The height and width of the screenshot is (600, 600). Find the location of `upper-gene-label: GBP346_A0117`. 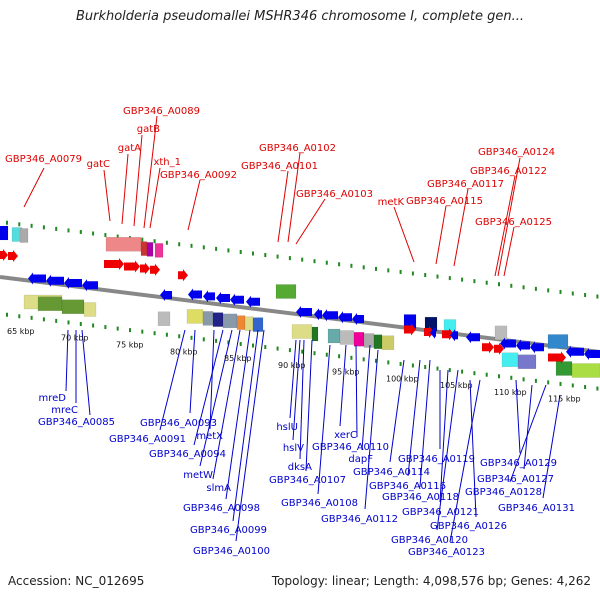

upper-gene-label: GBP346_A0117 is located at coordinates (465, 184).